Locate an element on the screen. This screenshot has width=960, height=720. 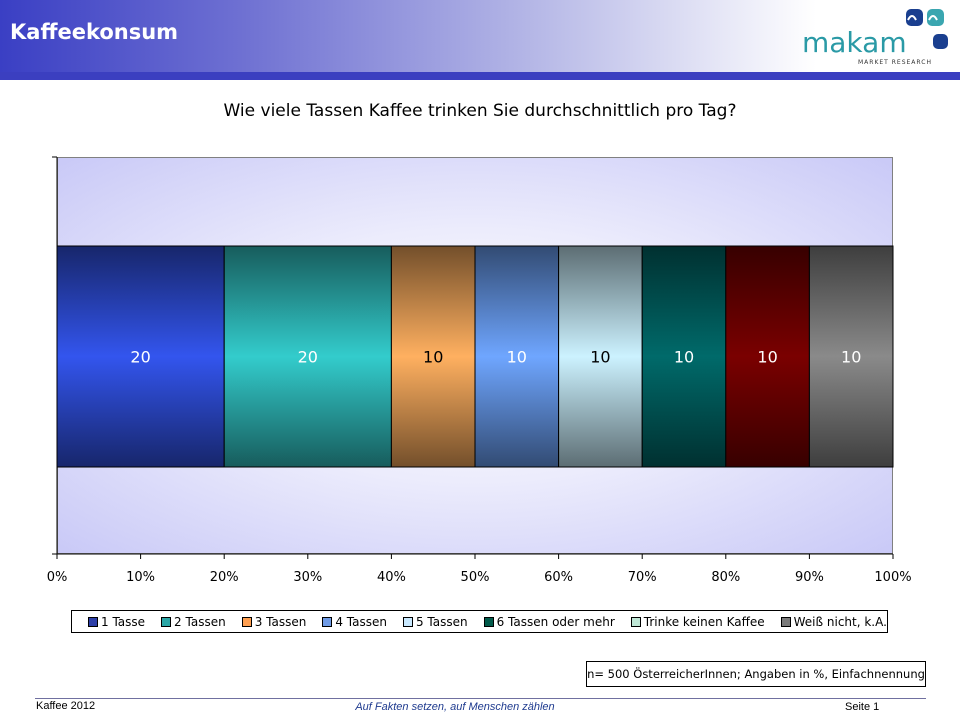
data-label-3: 10 is located at coordinates (433, 357).